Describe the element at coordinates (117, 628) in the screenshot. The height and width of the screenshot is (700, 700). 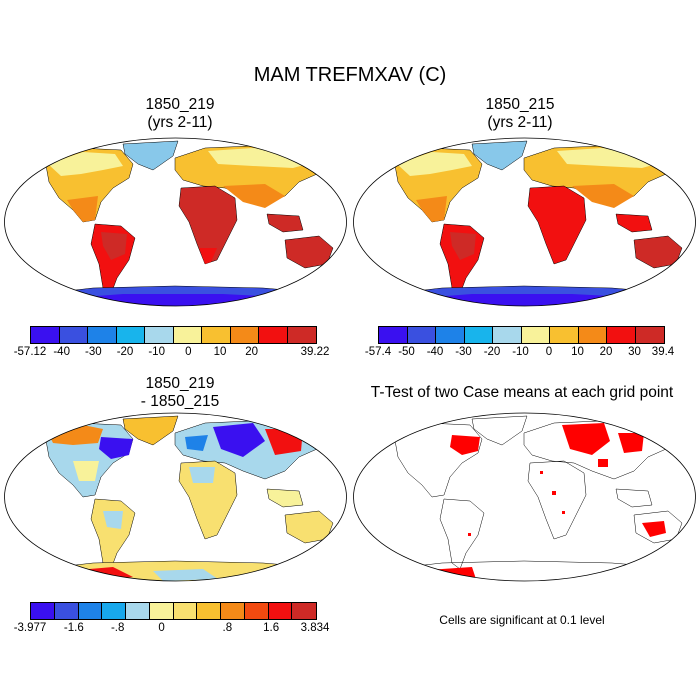
I see `colorbar-tick-label: -.8` at that location.